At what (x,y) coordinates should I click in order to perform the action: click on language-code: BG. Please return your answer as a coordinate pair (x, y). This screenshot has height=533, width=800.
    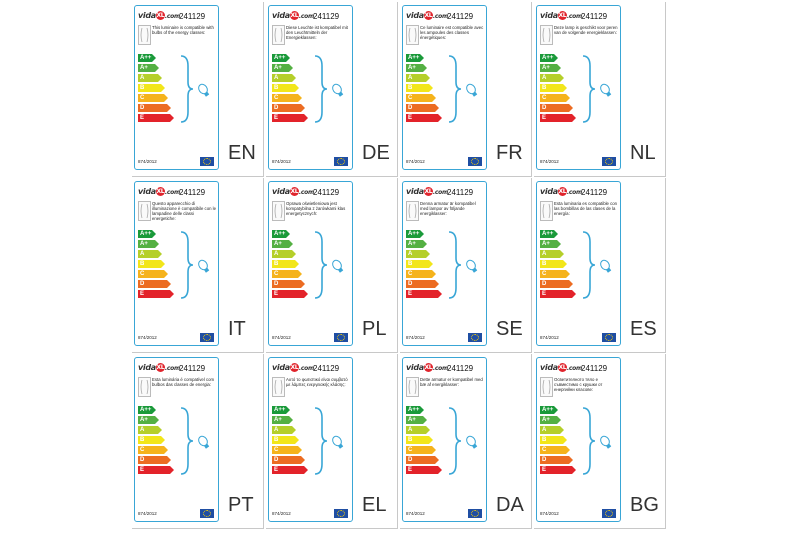
    Looking at the image, I should click on (644, 505).